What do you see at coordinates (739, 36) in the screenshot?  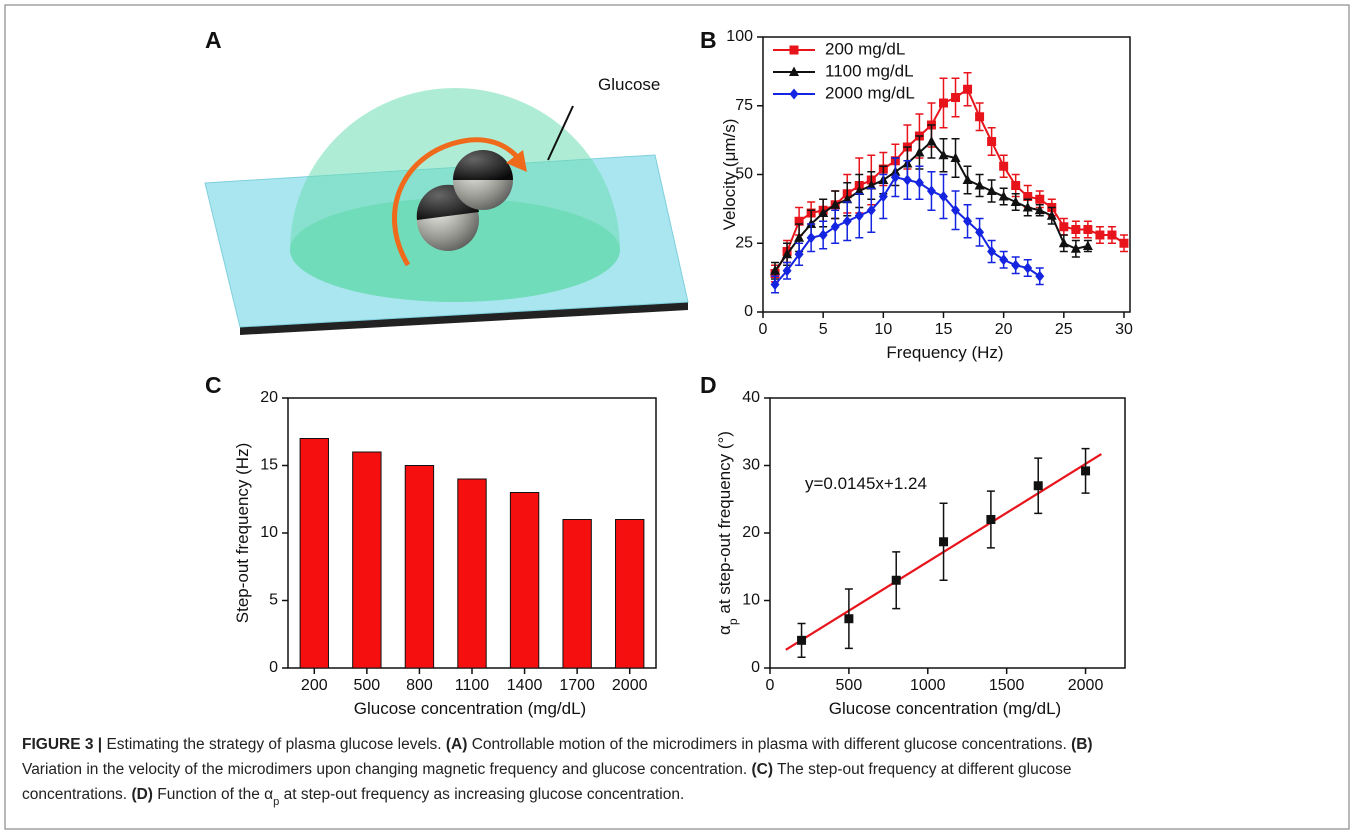 I see `y-tick-label: 100` at bounding box center [739, 36].